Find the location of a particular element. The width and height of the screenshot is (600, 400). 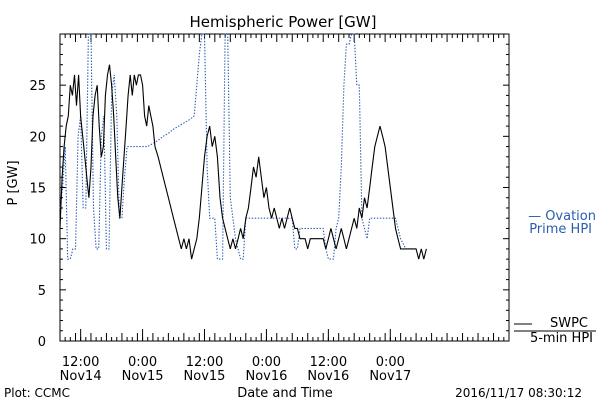

legend-ovation-line2: Prime HPI is located at coordinates (560, 229).